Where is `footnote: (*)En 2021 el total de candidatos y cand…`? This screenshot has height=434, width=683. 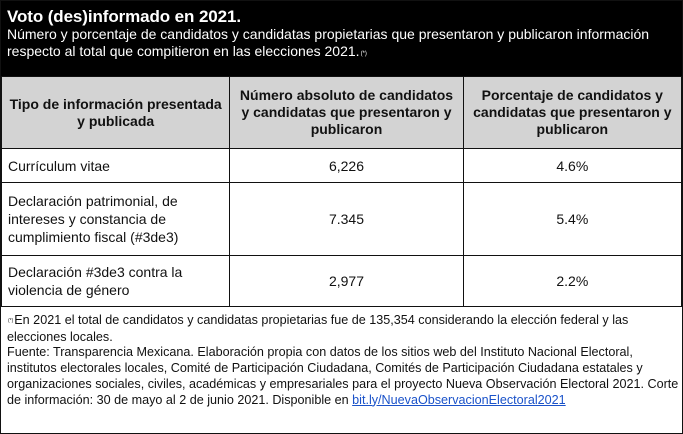 footnote: (*)En 2021 el total de candidatos y cand… is located at coordinates (343, 329).